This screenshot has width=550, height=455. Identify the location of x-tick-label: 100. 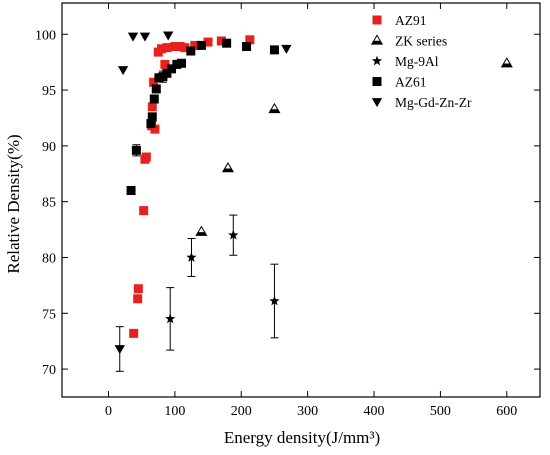
(174, 411).